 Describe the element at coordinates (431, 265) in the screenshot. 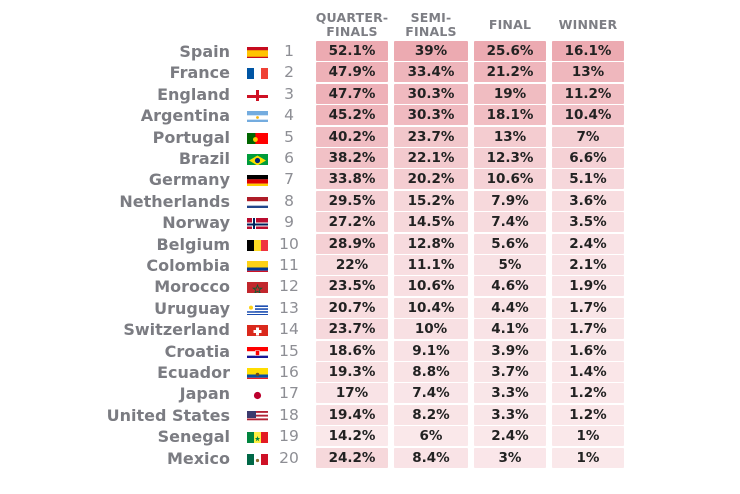

I see `cell-semi-finals: 11.1%` at that location.